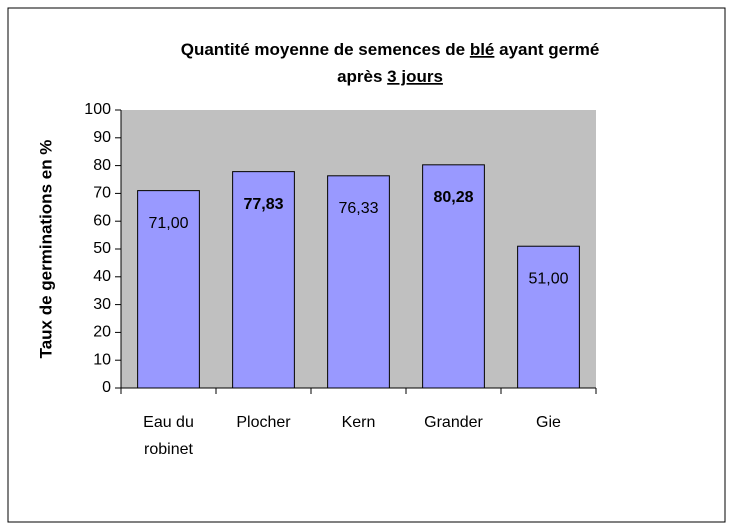 Image resolution: width=733 pixels, height=530 pixels. What do you see at coordinates (415, 76) in the screenshot?
I see `title-segment: 3 jours` at bounding box center [415, 76].